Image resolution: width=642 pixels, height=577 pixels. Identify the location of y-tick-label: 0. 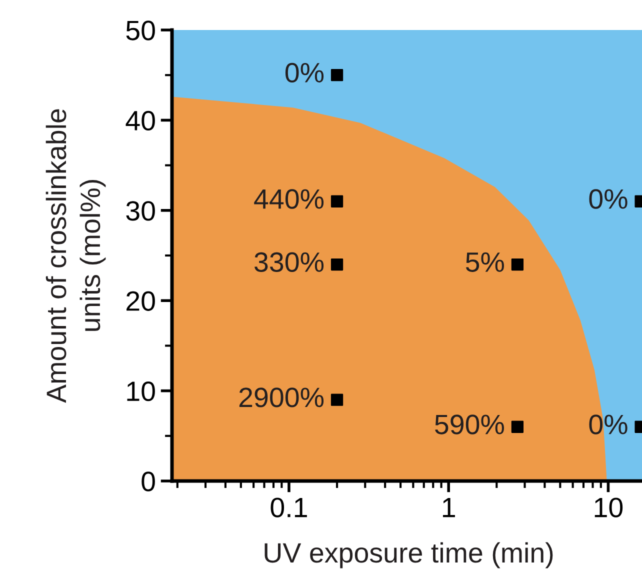
(148, 482).